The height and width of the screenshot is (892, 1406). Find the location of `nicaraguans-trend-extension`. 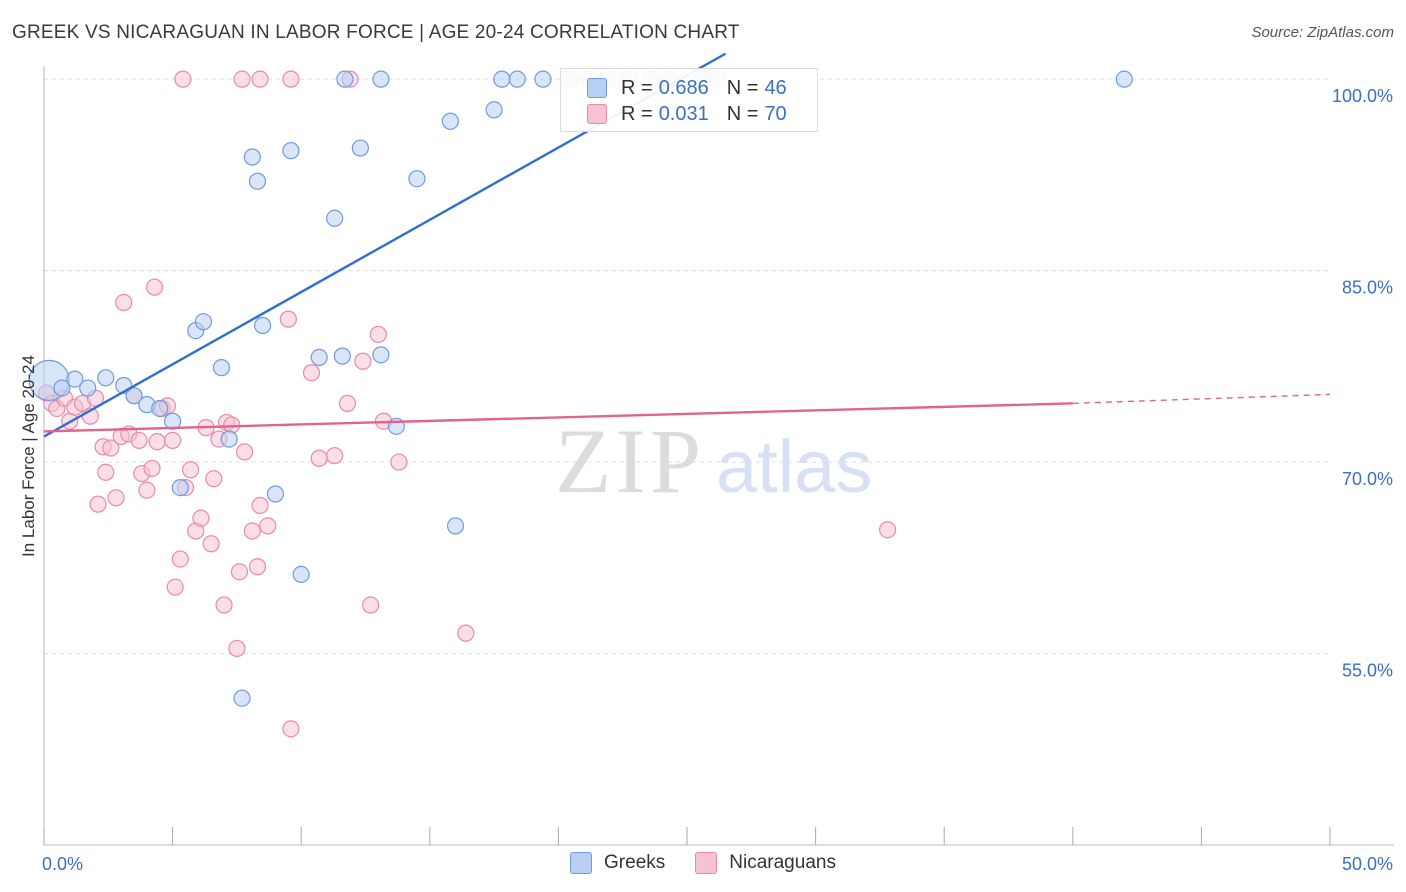

nicaraguans-trend-extension is located at coordinates (1201, 399).